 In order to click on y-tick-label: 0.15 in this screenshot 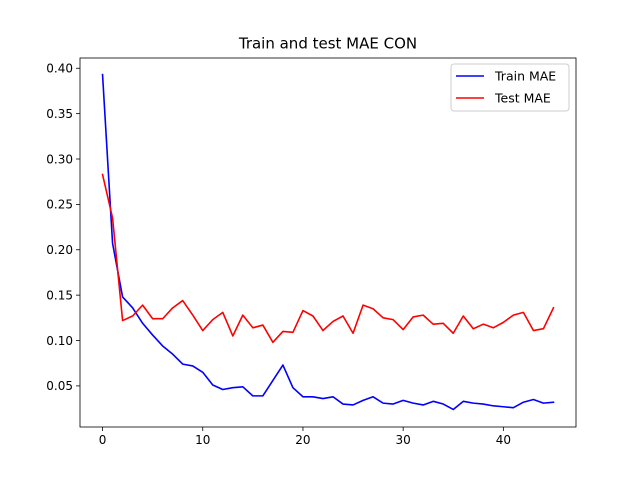, I will do `click(59, 295)`.